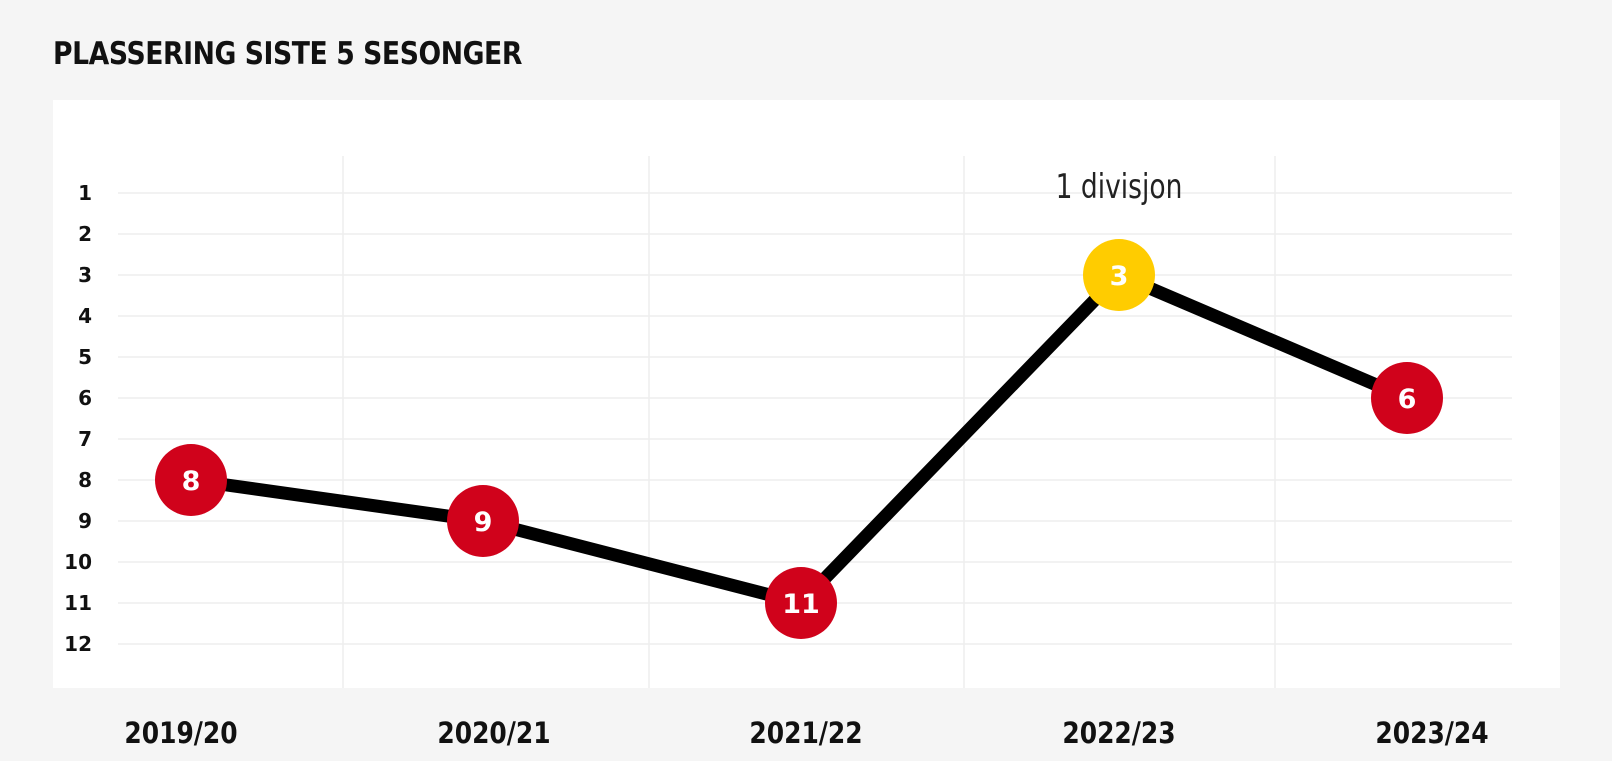 The width and height of the screenshot is (1612, 761). I want to click on y-tick-label: 7, so click(85, 439).